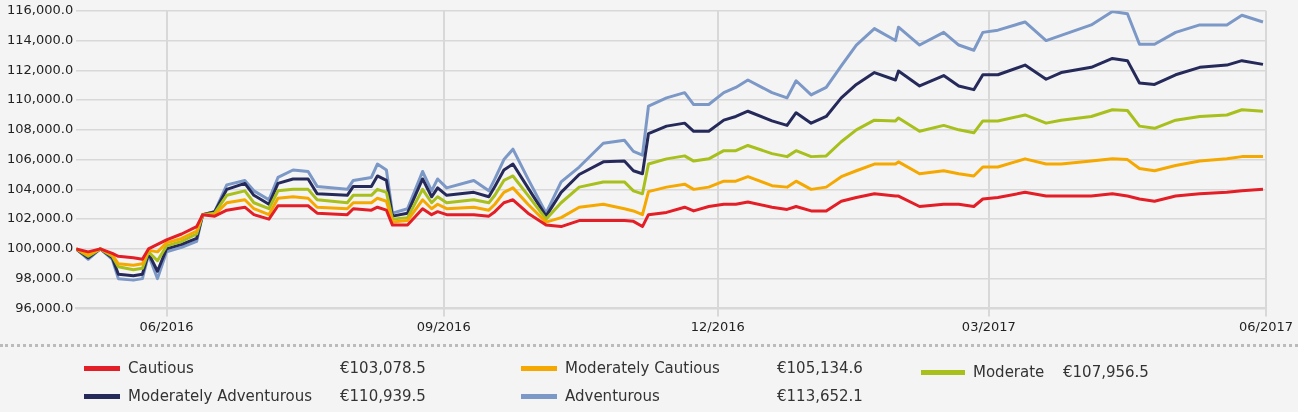 This screenshot has height=412, width=1298. What do you see at coordinates (717, 326) in the screenshot?
I see `x-tick-label: 12/2016` at bounding box center [717, 326].